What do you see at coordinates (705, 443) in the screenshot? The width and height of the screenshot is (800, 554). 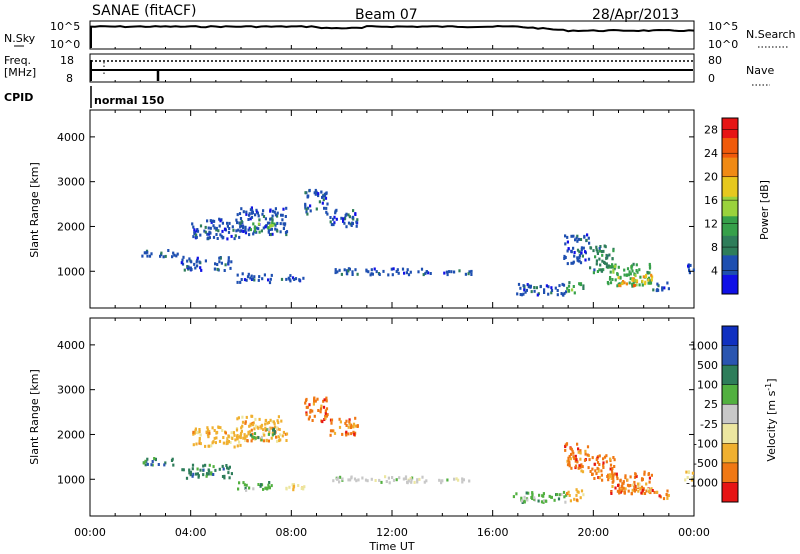 I see `colorbar-tick-label: -100` at bounding box center [705, 443].